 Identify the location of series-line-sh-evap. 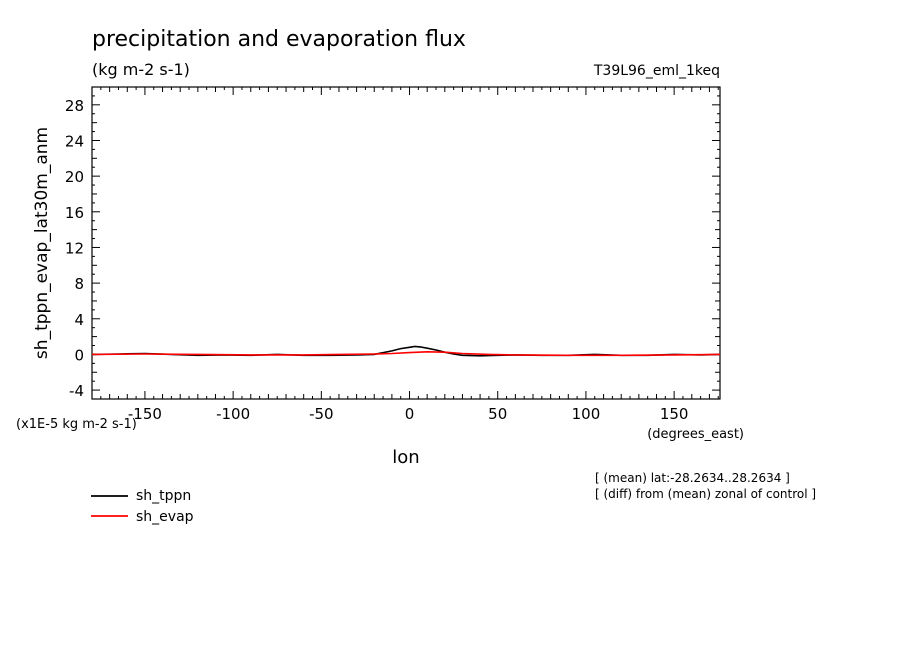
(406, 353).